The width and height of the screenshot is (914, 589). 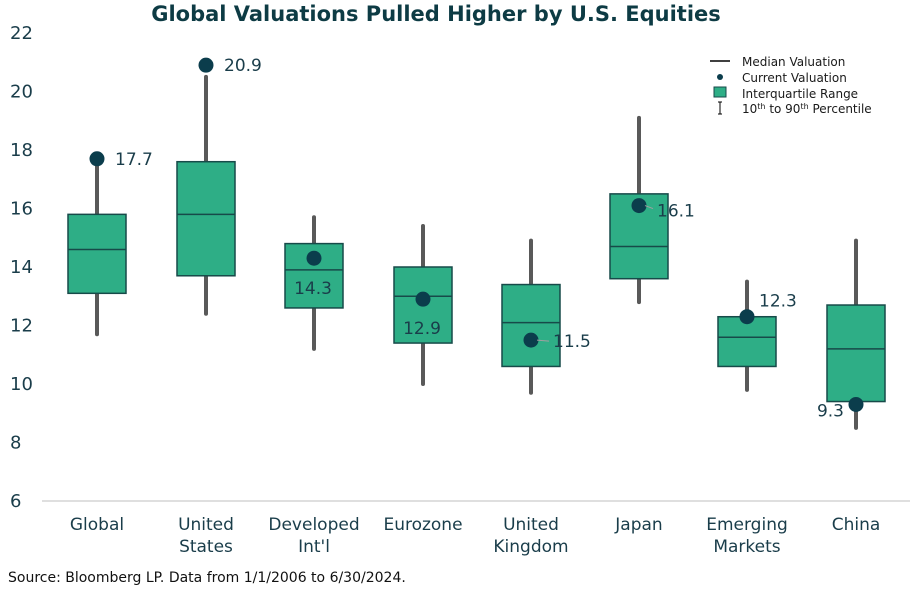 I want to click on y-axis: 6 8 10 12 14 16 18 20 22, so click(x=21, y=267).